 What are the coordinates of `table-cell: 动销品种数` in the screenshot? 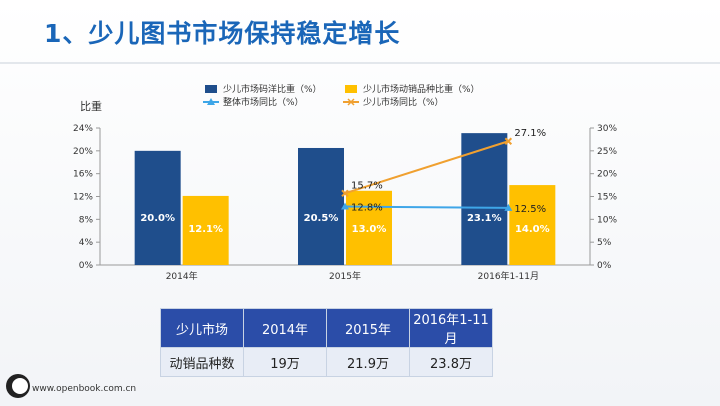 It's located at (202, 362).